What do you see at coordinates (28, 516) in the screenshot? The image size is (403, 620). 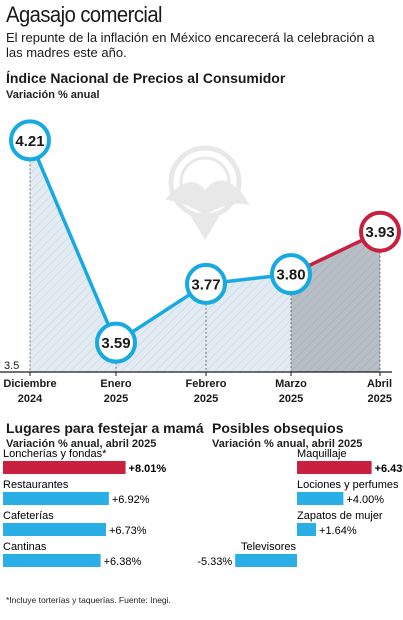 I see `bar-category-label: Cafeterías` at bounding box center [28, 516].